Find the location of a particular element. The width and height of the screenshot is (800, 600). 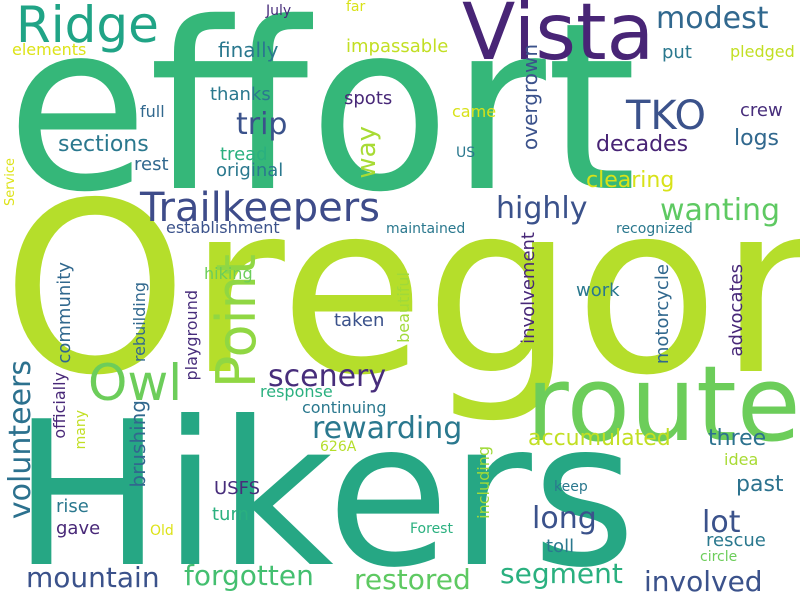

word-establishment: establishment is located at coordinates (223, 227).